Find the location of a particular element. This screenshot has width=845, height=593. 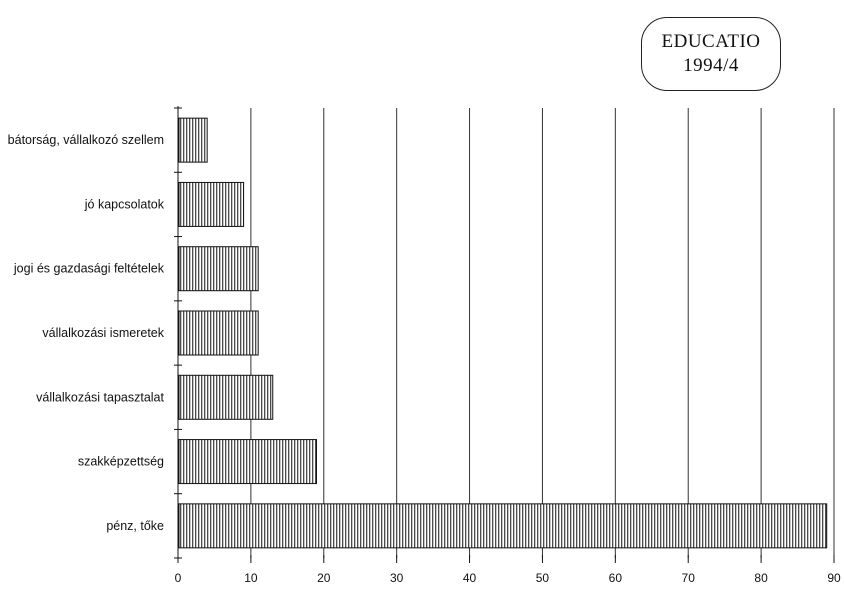

x-tick-label-90: 90 is located at coordinates (834, 578).